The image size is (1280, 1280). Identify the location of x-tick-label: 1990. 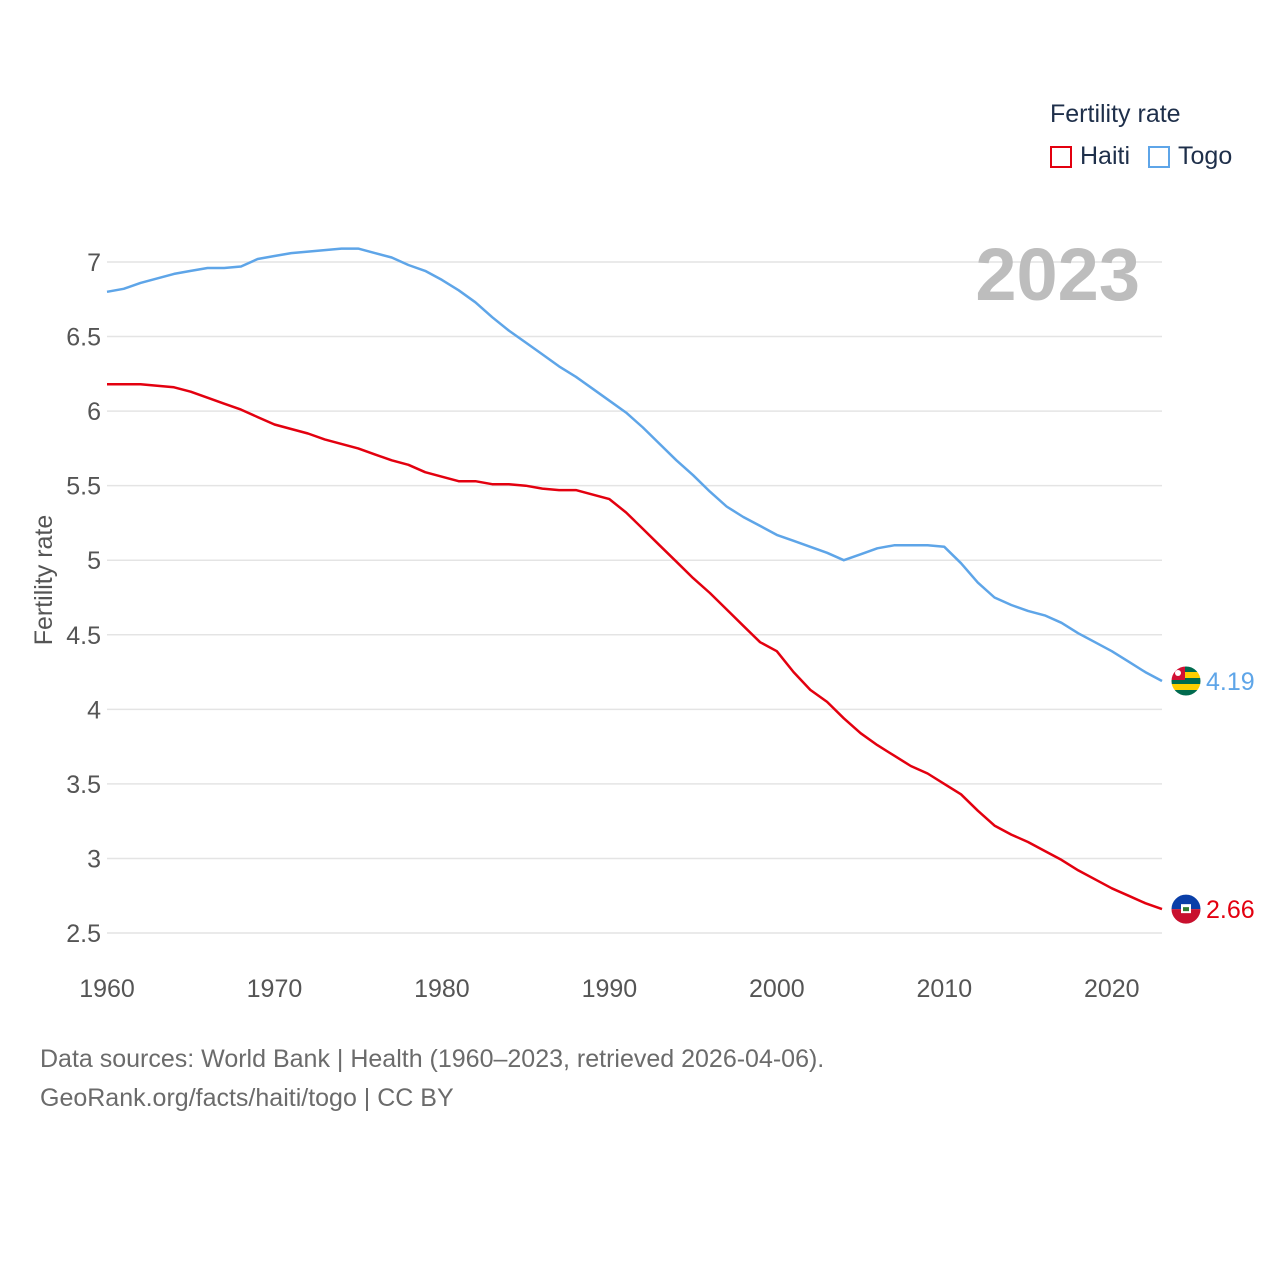
(610, 989).